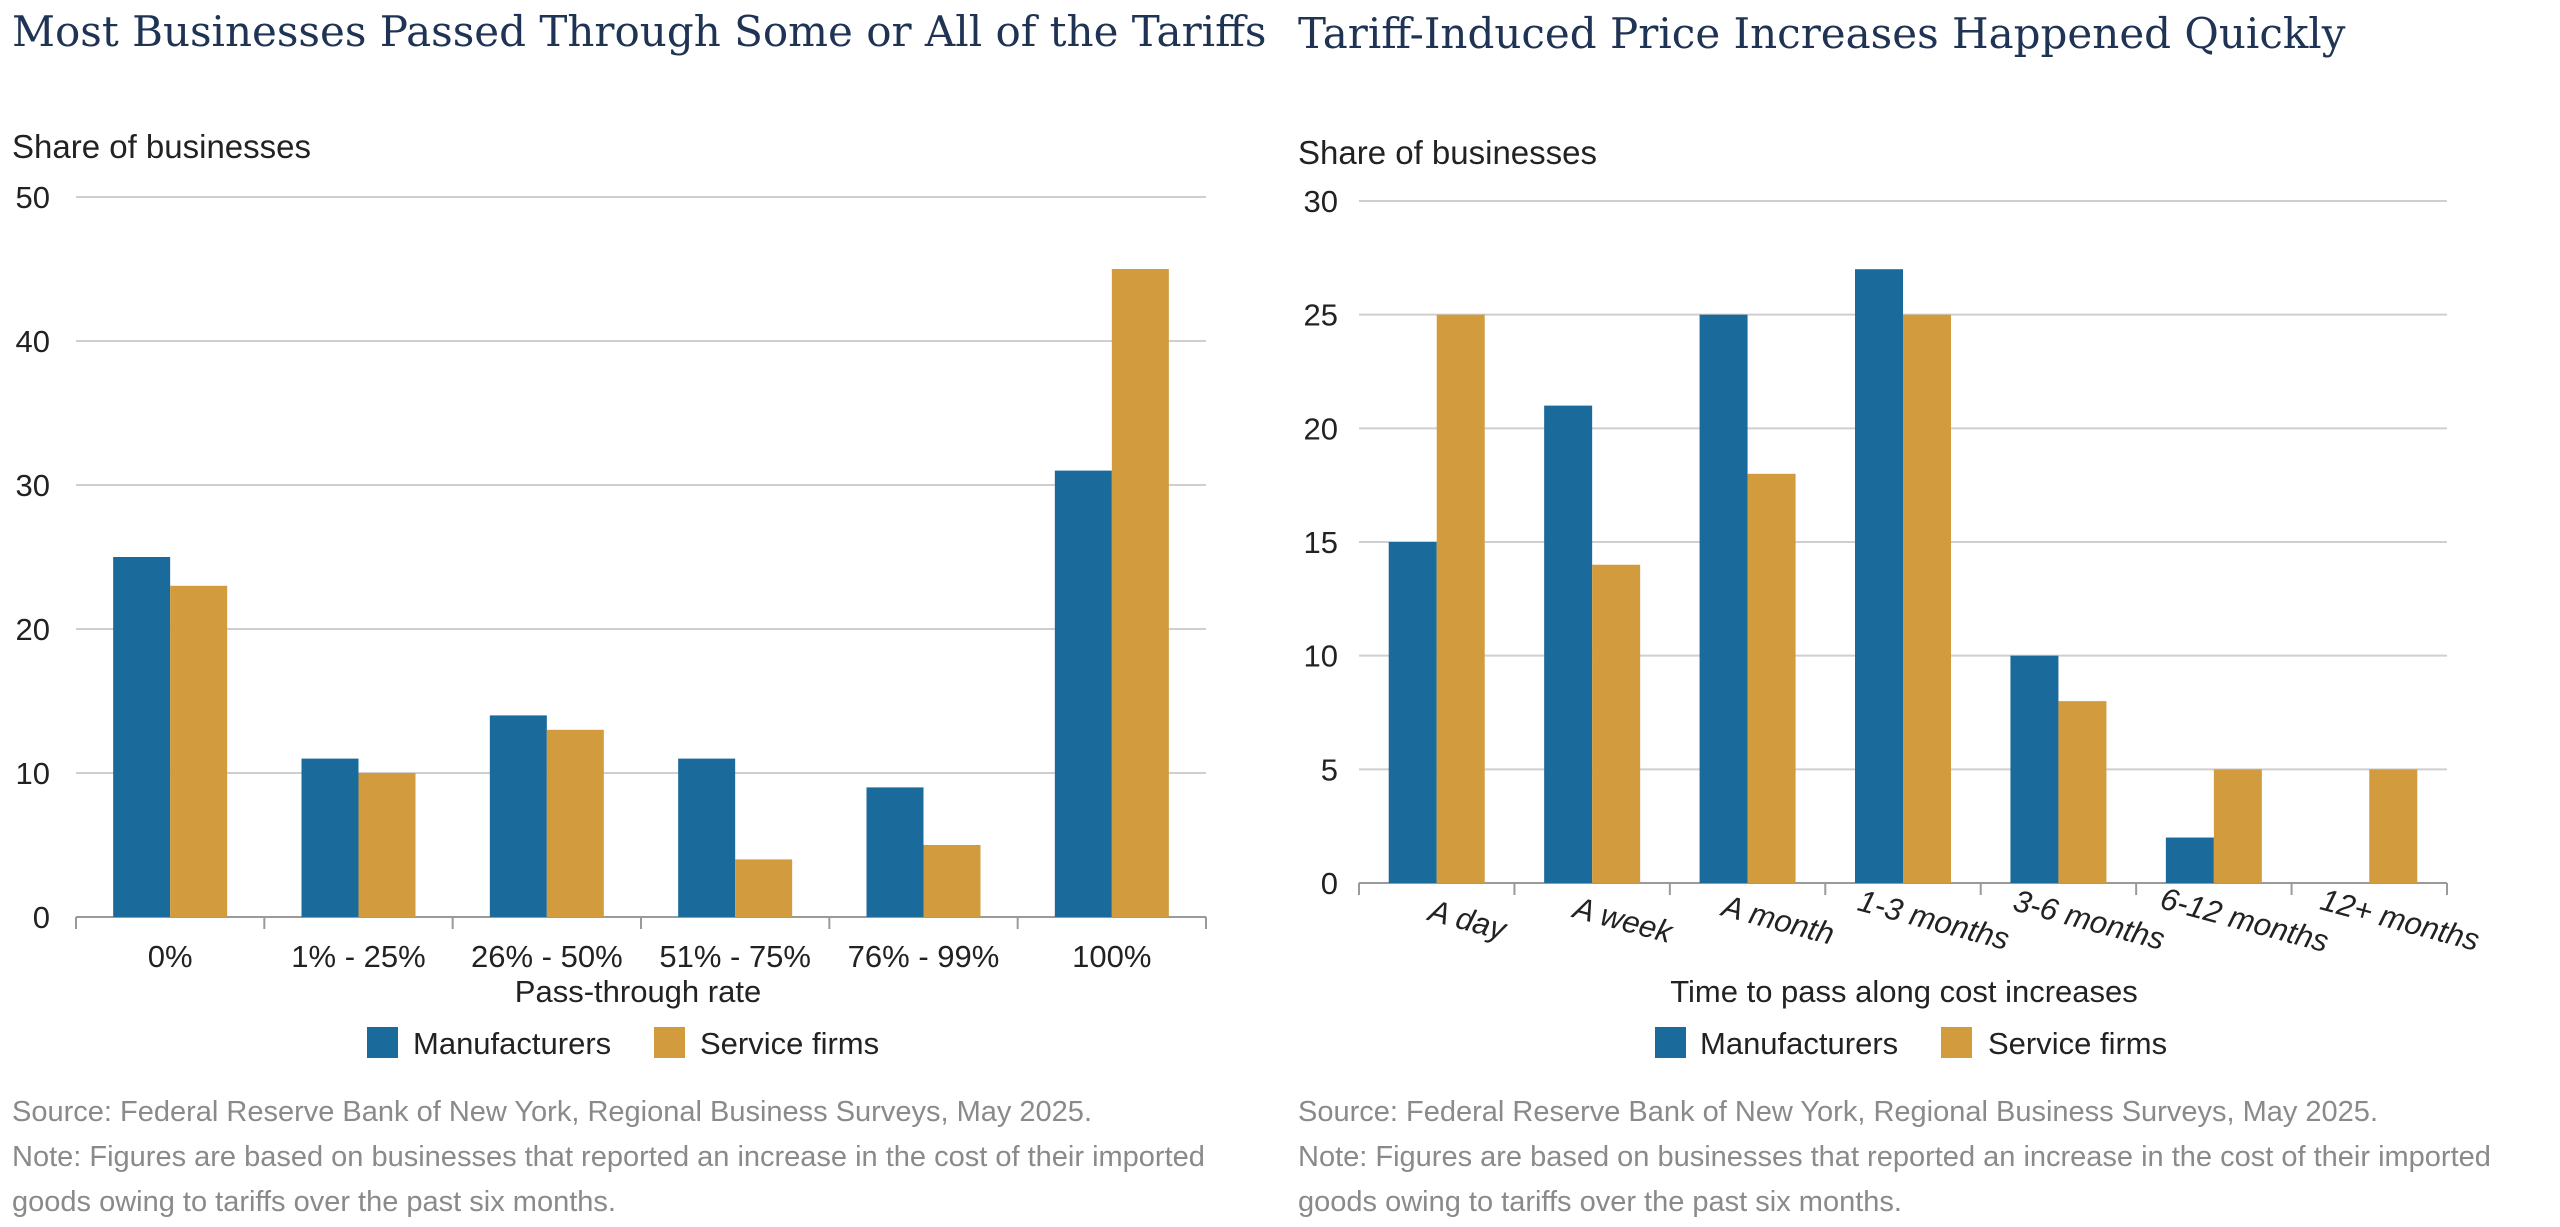 The image size is (2560, 1227). I want to click on y-tick-label: 50, so click(33, 197).